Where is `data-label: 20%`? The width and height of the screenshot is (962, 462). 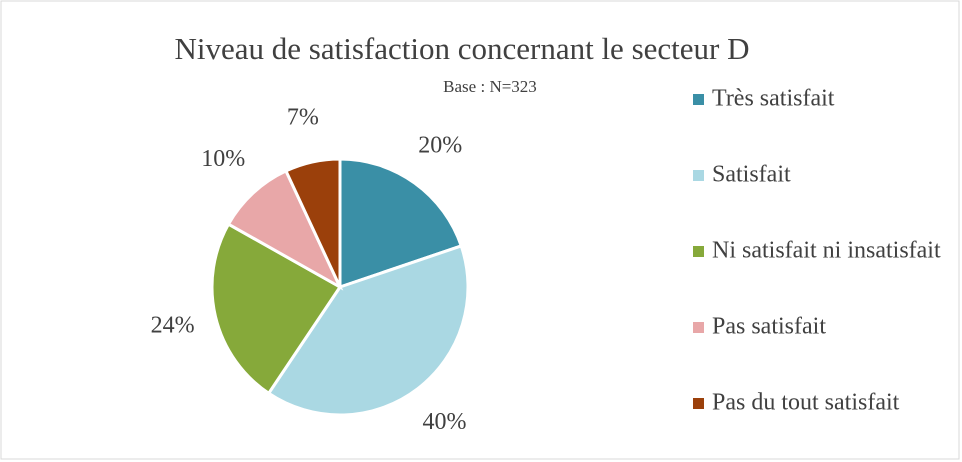 data-label: 20% is located at coordinates (440, 146).